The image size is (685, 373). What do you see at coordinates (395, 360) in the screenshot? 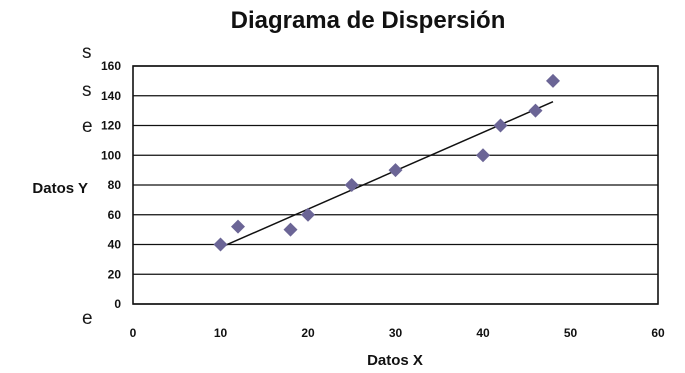
I see `x-axis-label: Datos X` at bounding box center [395, 360].